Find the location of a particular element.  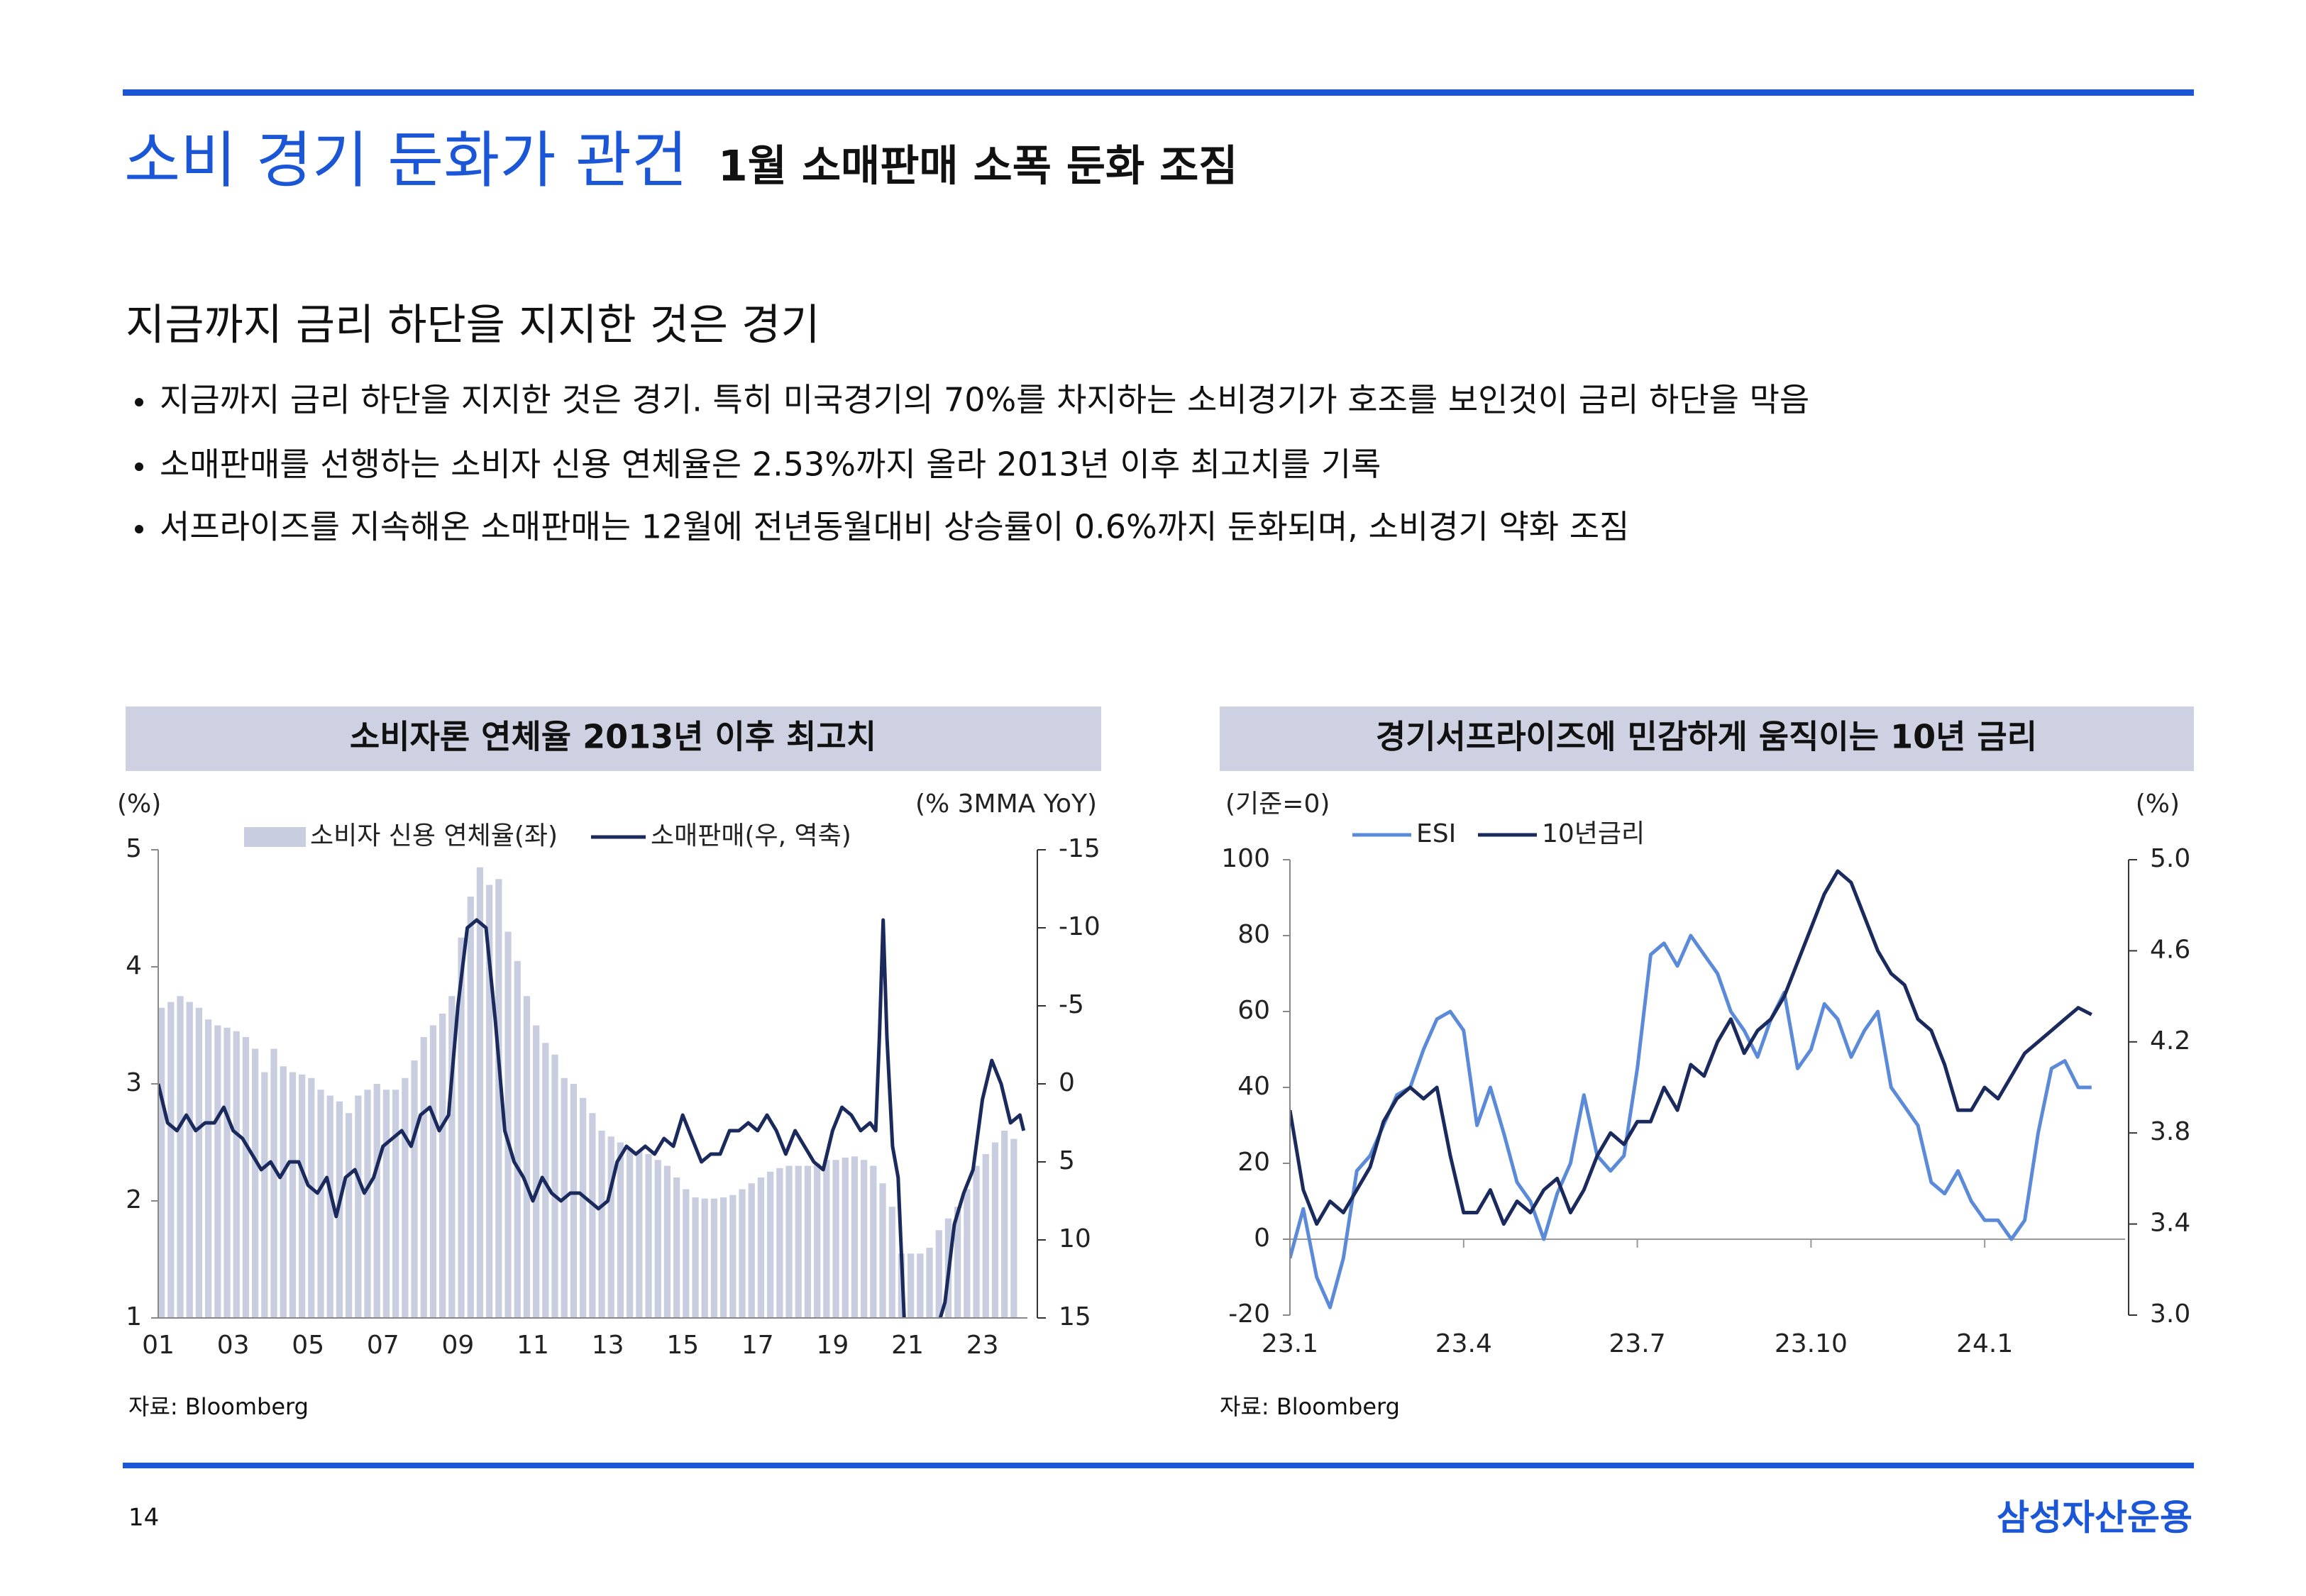

y2-tick-label: -10 is located at coordinates (1079, 926).